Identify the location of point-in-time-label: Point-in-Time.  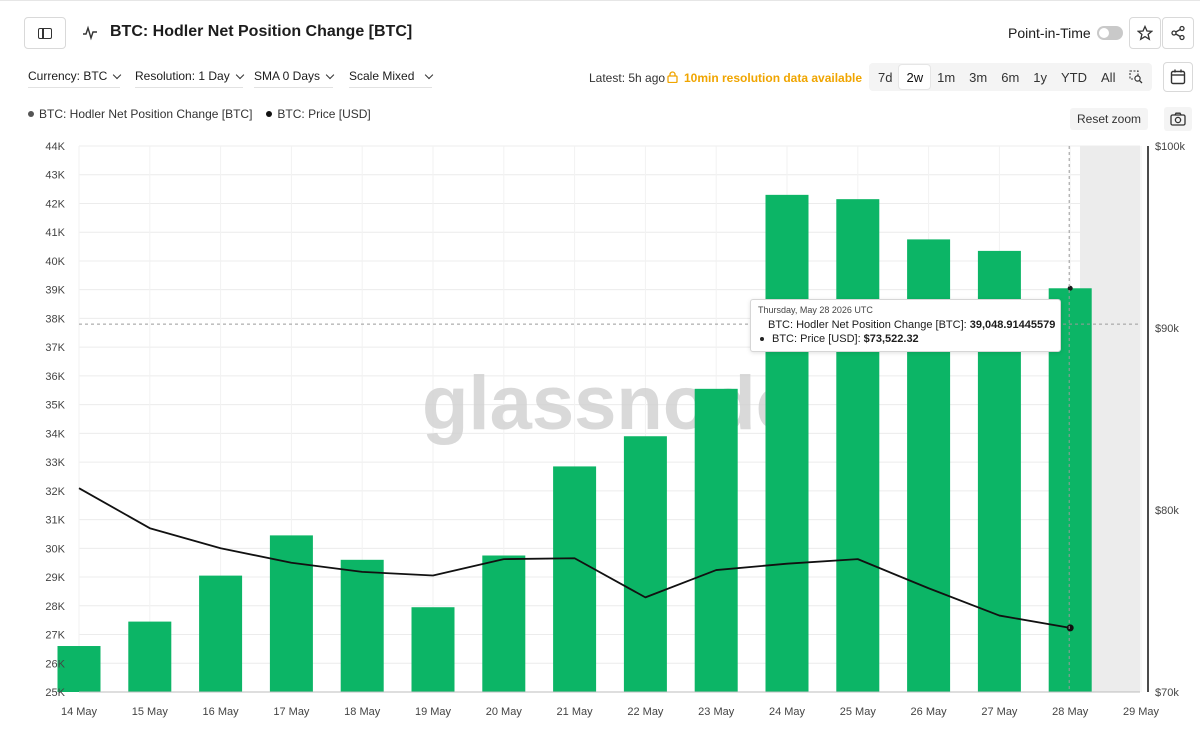
(1049, 33).